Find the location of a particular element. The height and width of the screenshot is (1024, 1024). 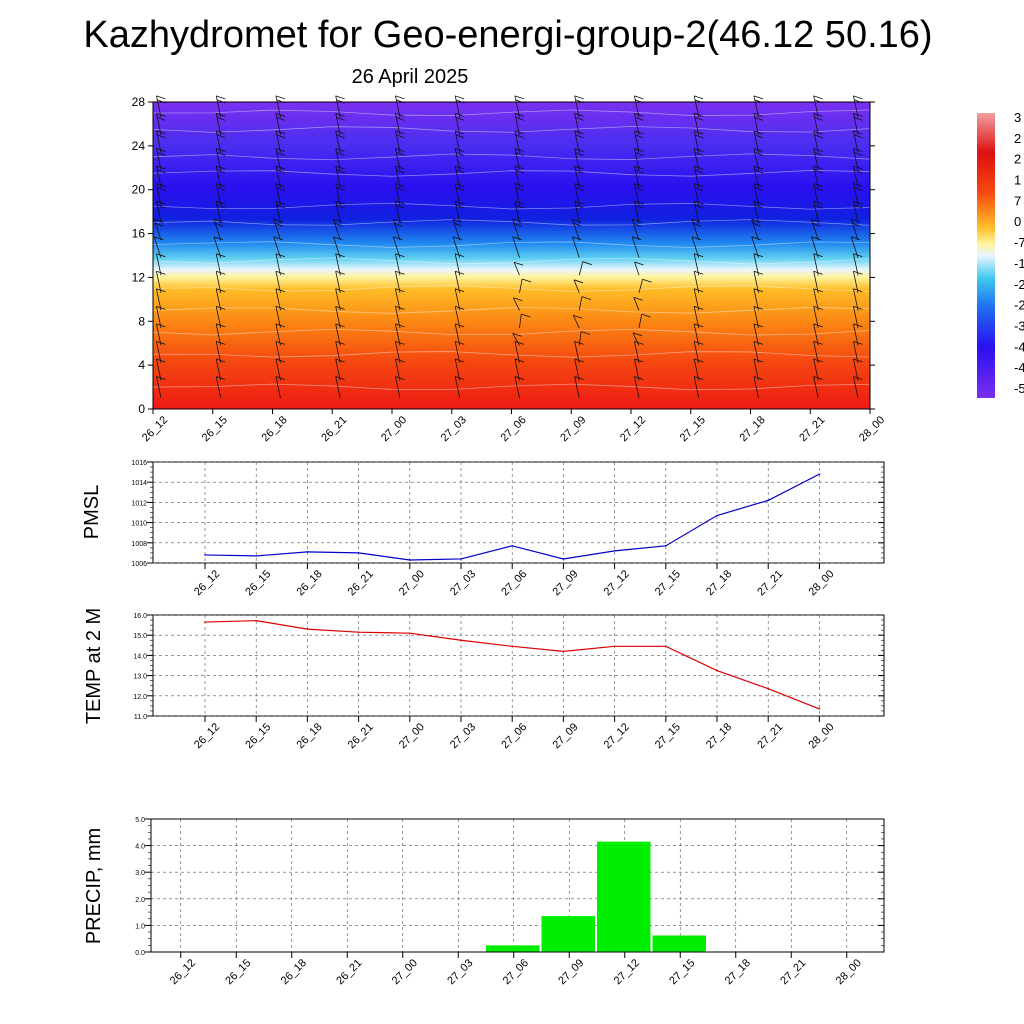

y-tick-label: 1016 is located at coordinates (139, 463).